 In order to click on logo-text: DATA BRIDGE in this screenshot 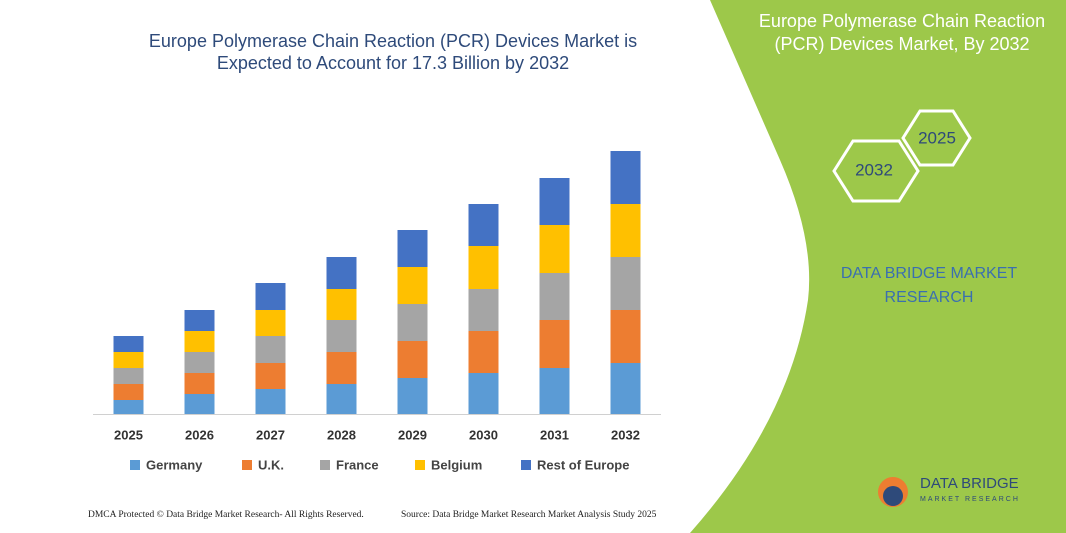, I will do `click(969, 483)`.